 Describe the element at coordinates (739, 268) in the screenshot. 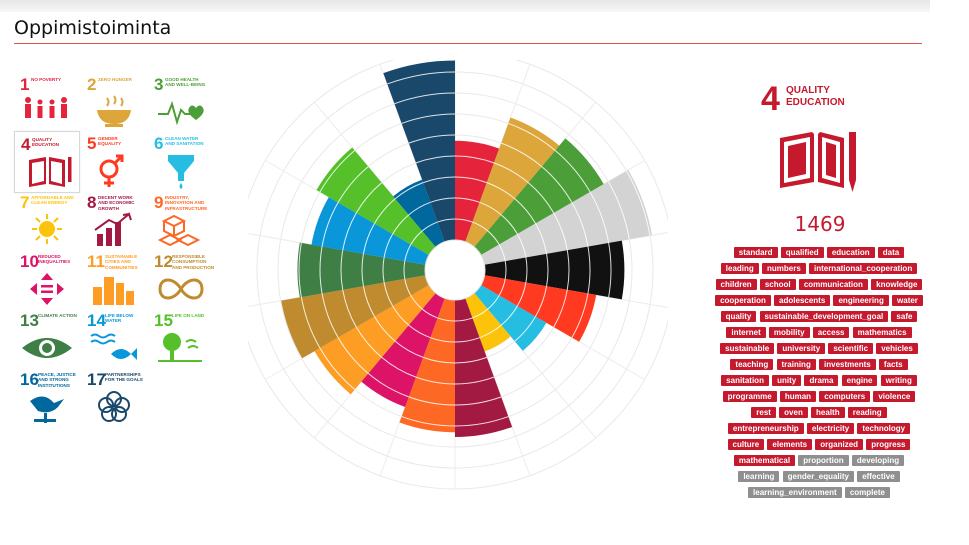

I see `keyword-tag: leading` at that location.